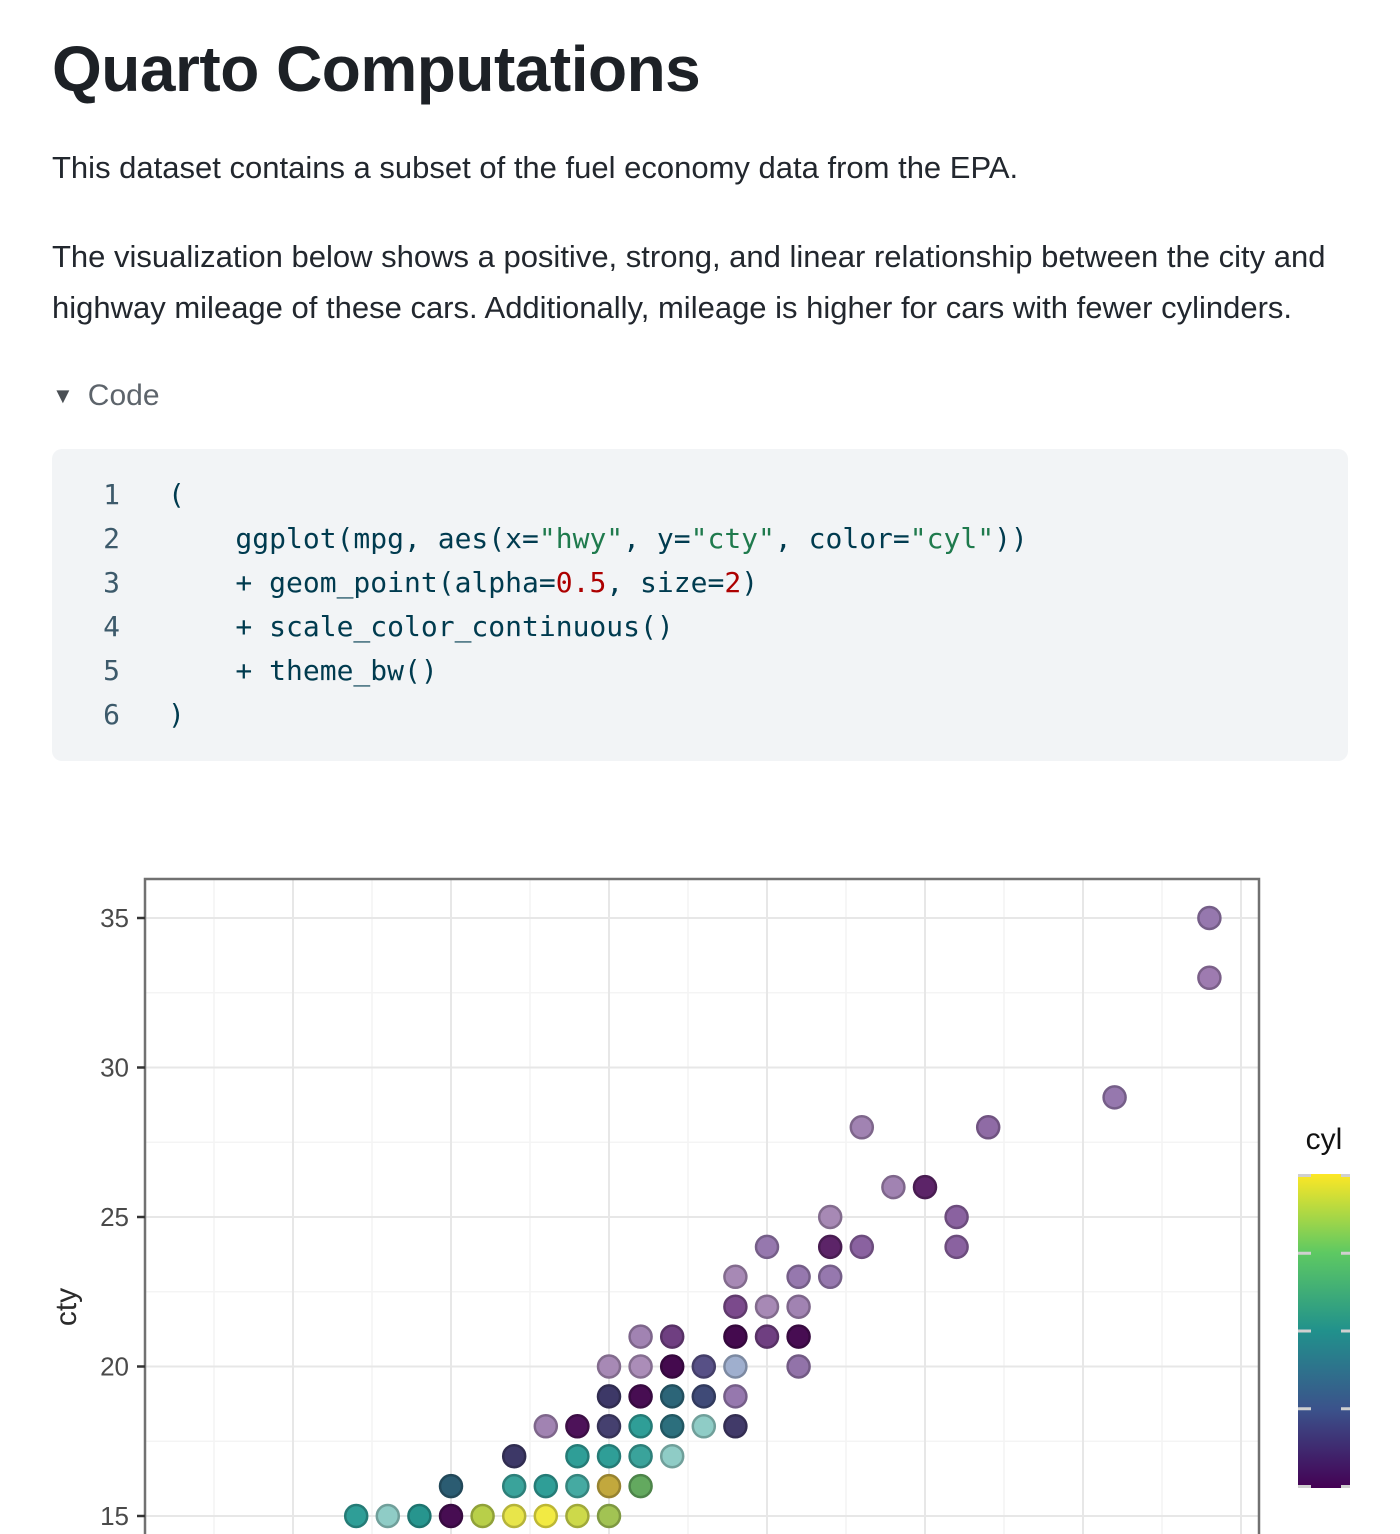 The height and width of the screenshot is (1534, 1400). Describe the element at coordinates (421, 627) in the screenshot. I see `code-line-content: + scale_color_continuous()` at that location.